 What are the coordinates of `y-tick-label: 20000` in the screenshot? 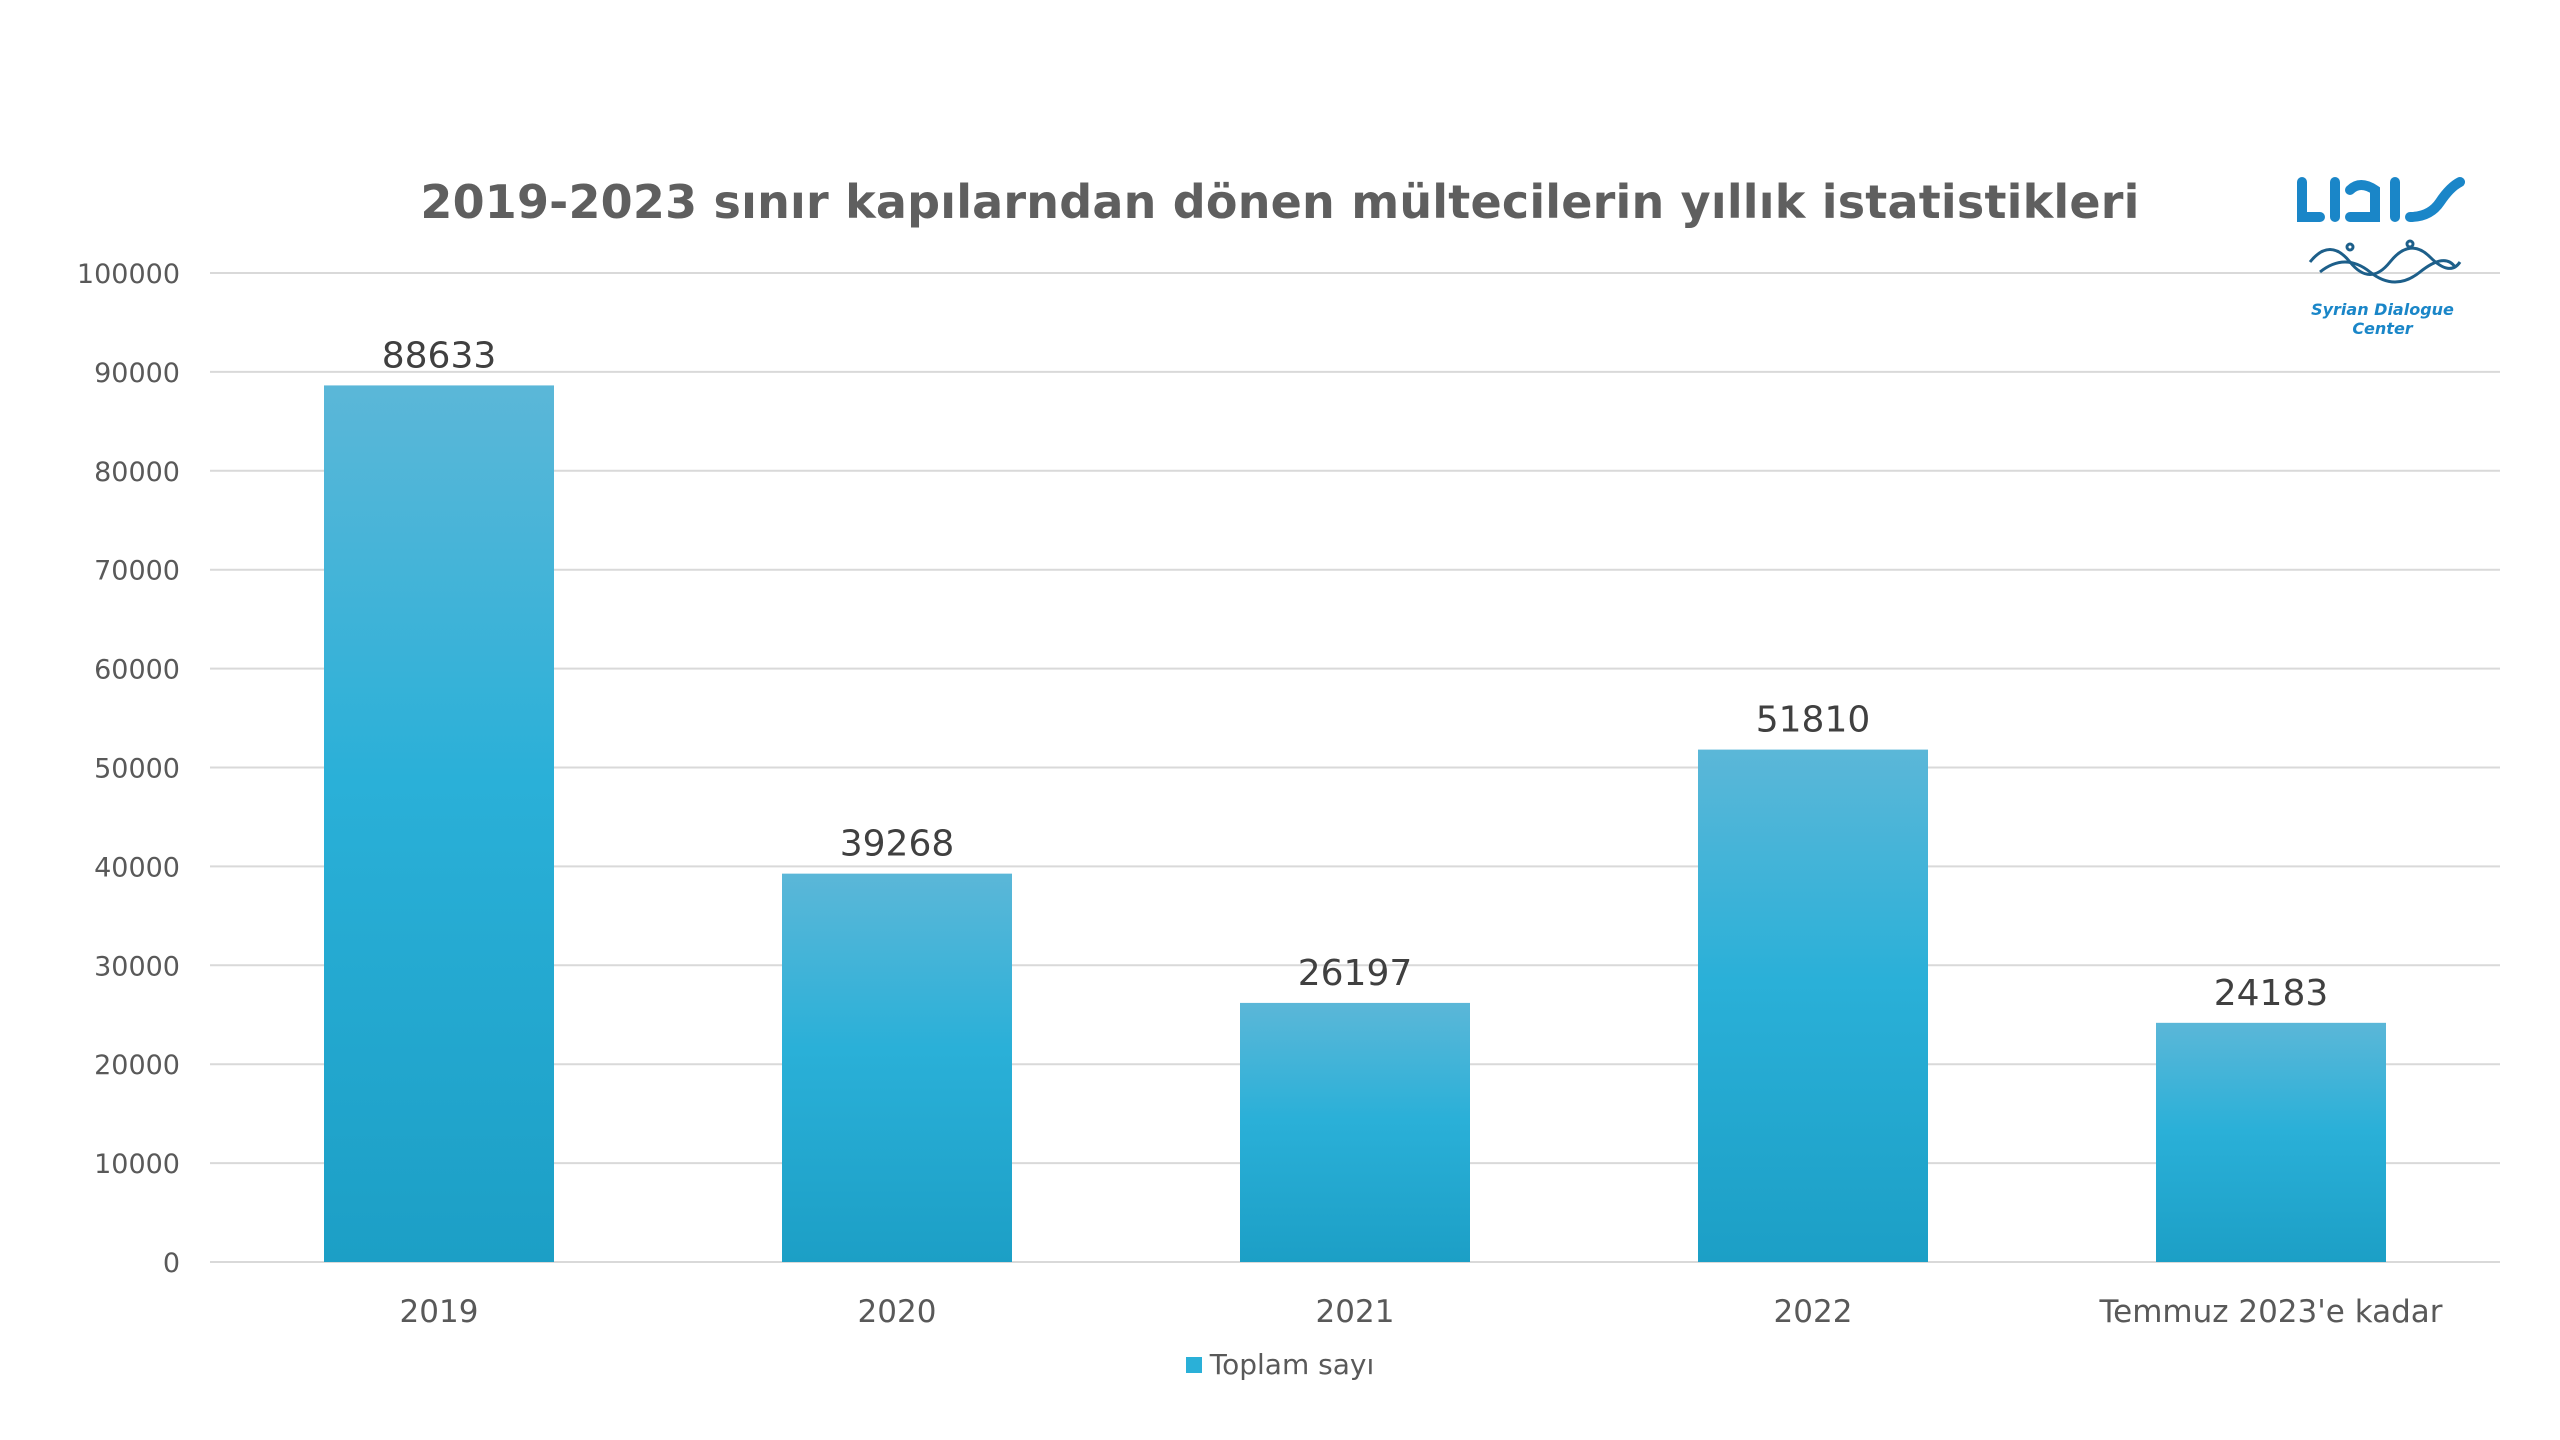 It's located at (137, 1065).